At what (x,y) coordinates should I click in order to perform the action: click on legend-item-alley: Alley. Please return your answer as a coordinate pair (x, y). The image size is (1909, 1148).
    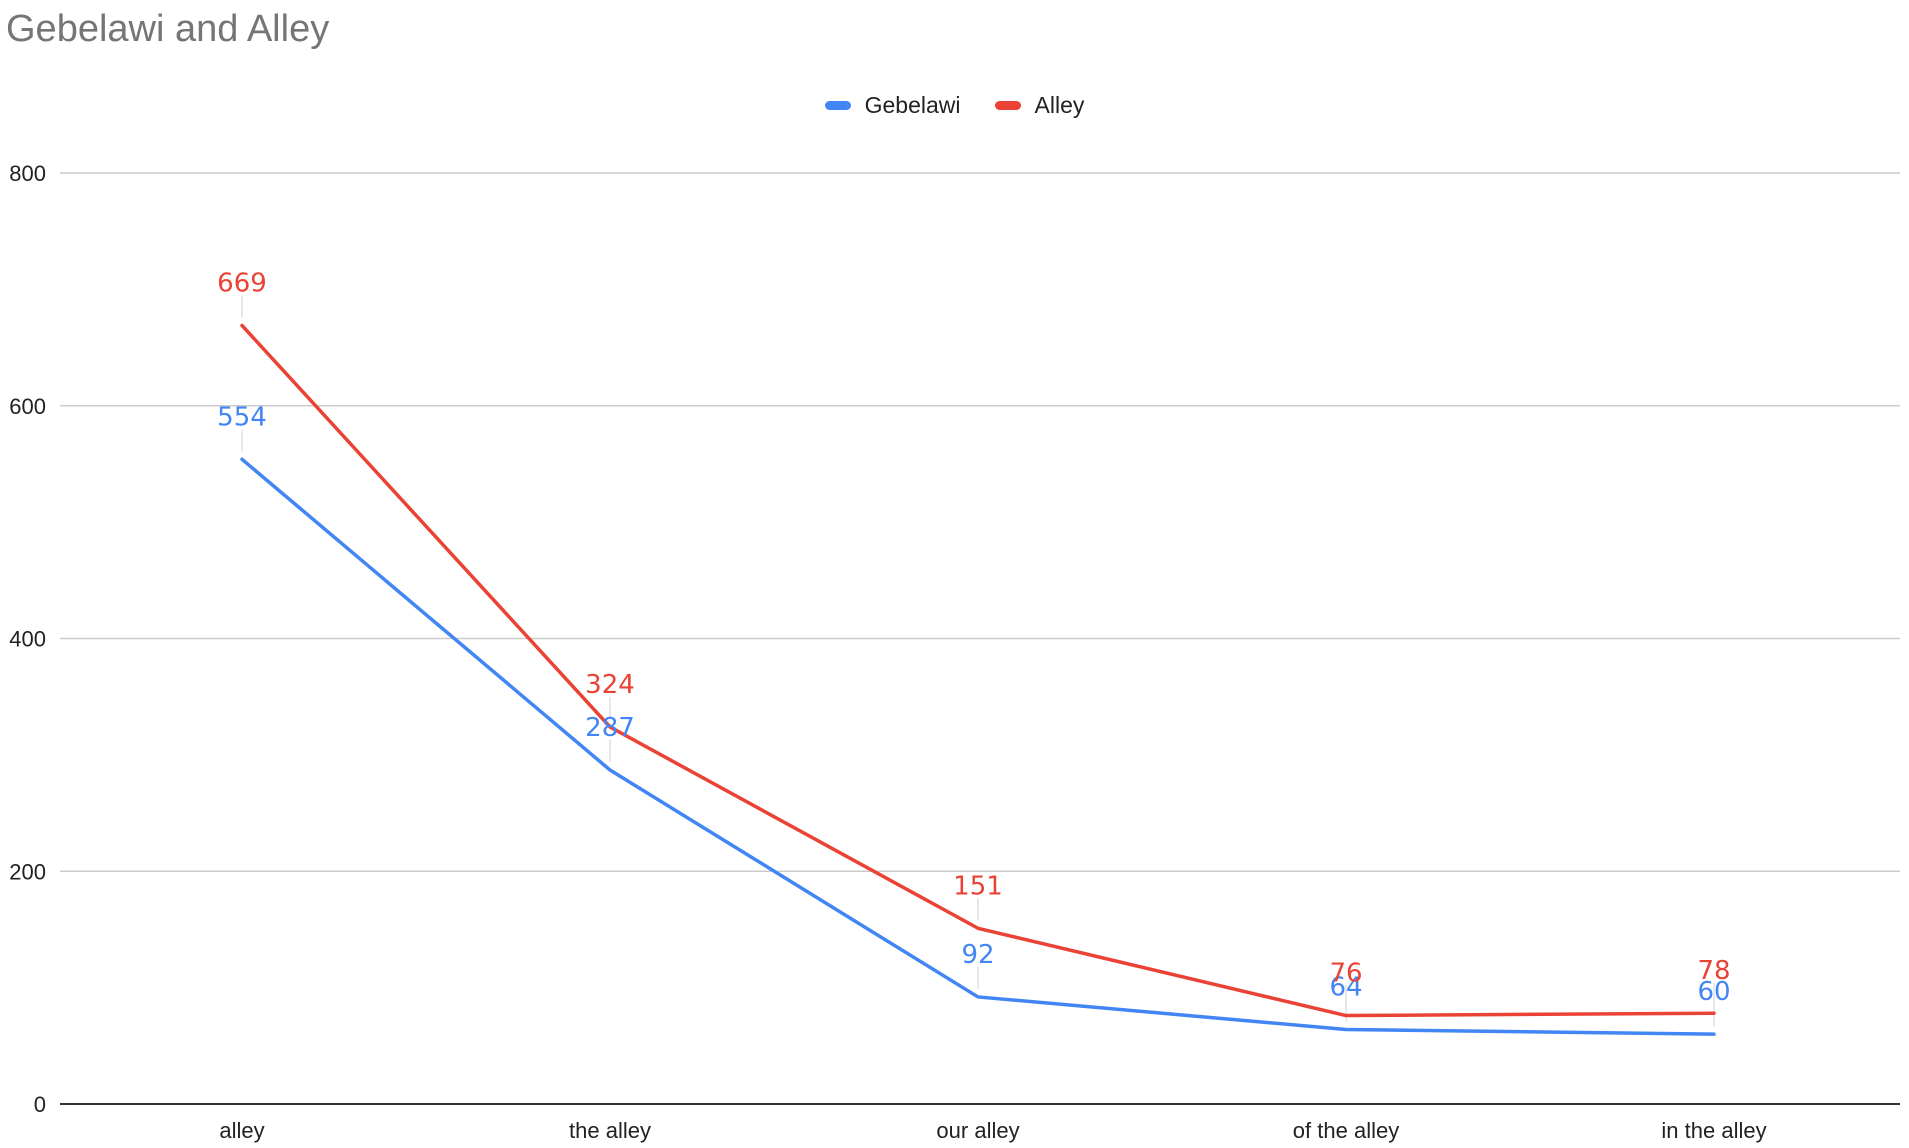
    Looking at the image, I should click on (1039, 105).